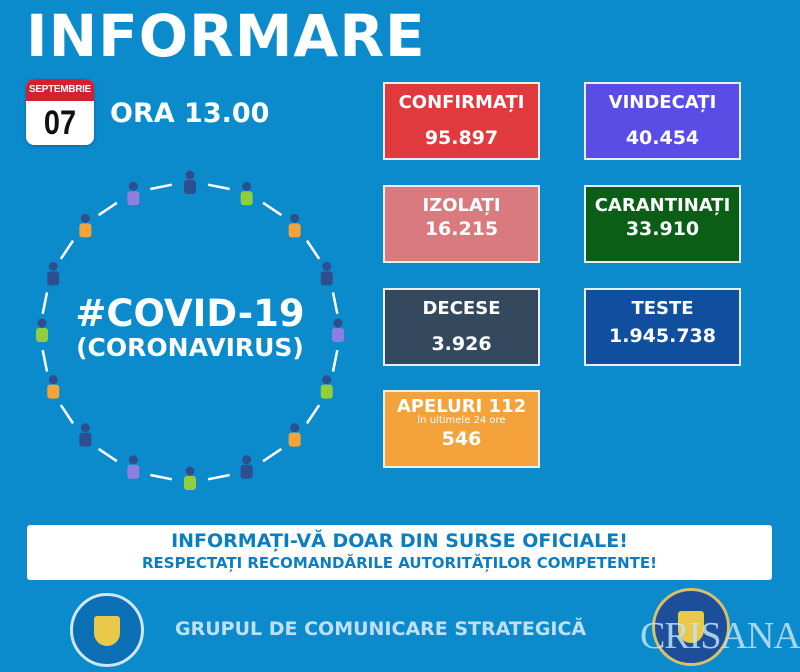 Image resolution: width=800 pixels, height=672 pixels. What do you see at coordinates (461, 138) in the screenshot?
I see `card-value: 95.897` at bounding box center [461, 138].